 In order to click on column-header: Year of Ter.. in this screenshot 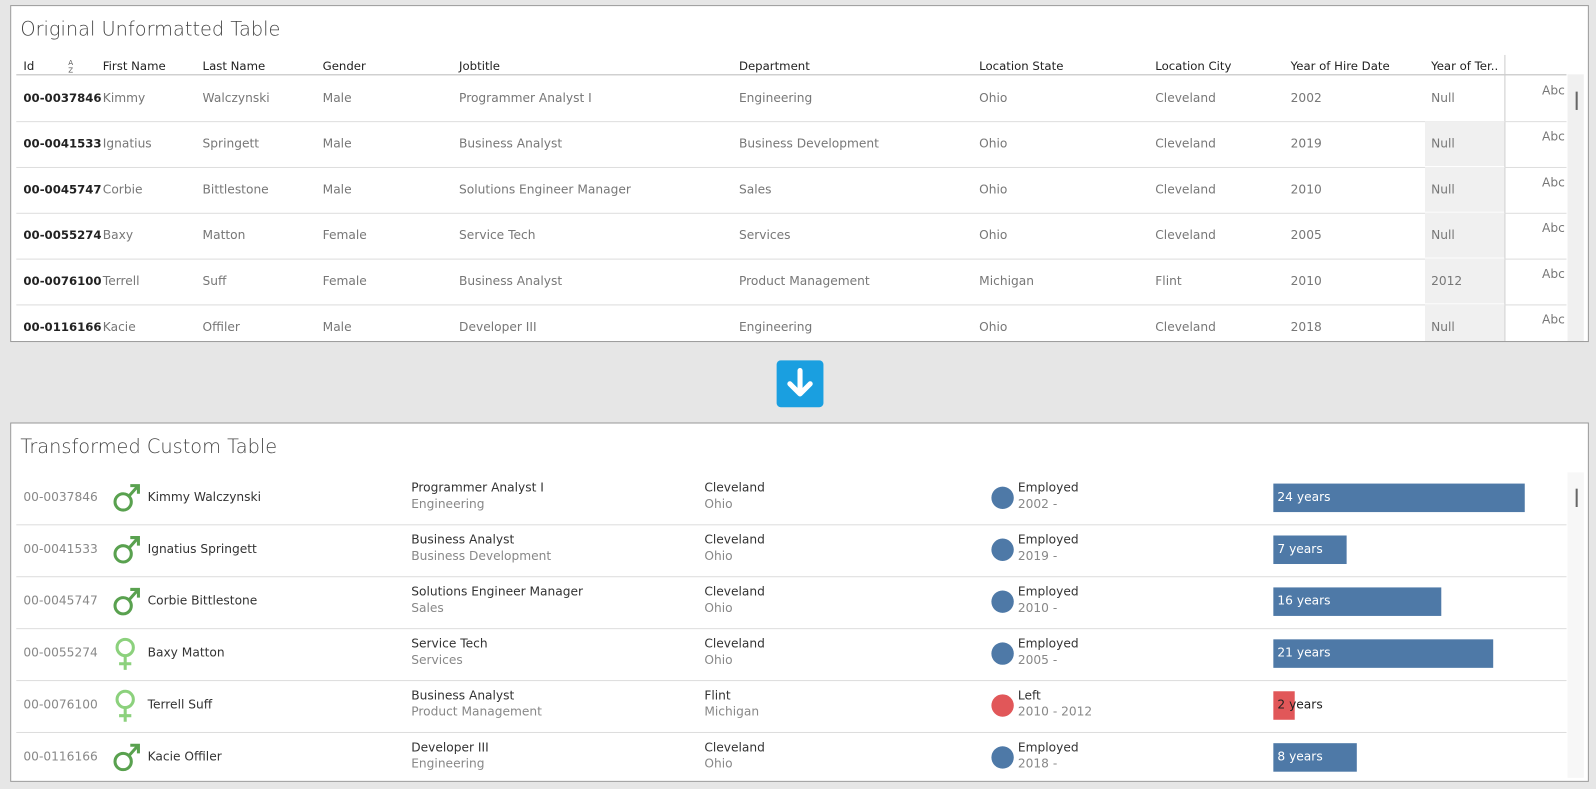, I will do `click(1465, 66)`.